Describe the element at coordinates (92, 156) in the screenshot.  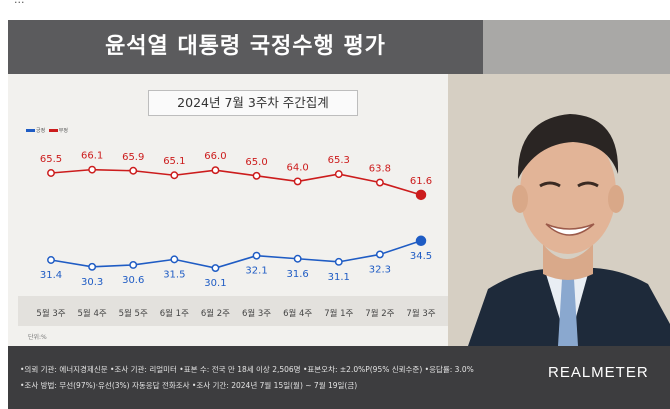
I see `data-label: 66.1` at that location.